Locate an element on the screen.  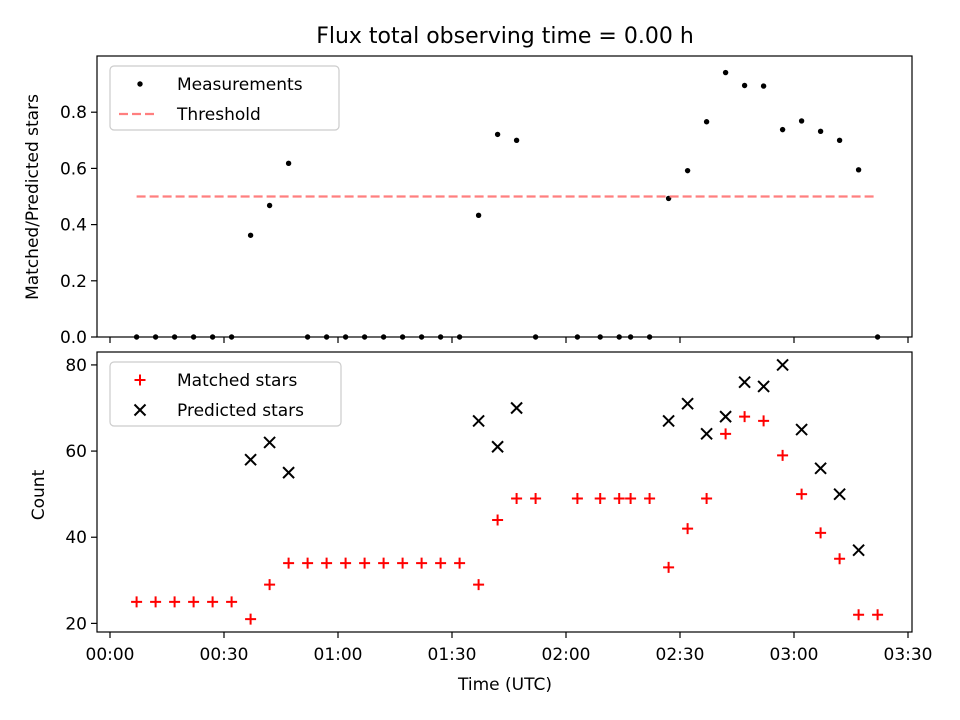
y-tick-label: 60 is located at coordinates (76, 452).